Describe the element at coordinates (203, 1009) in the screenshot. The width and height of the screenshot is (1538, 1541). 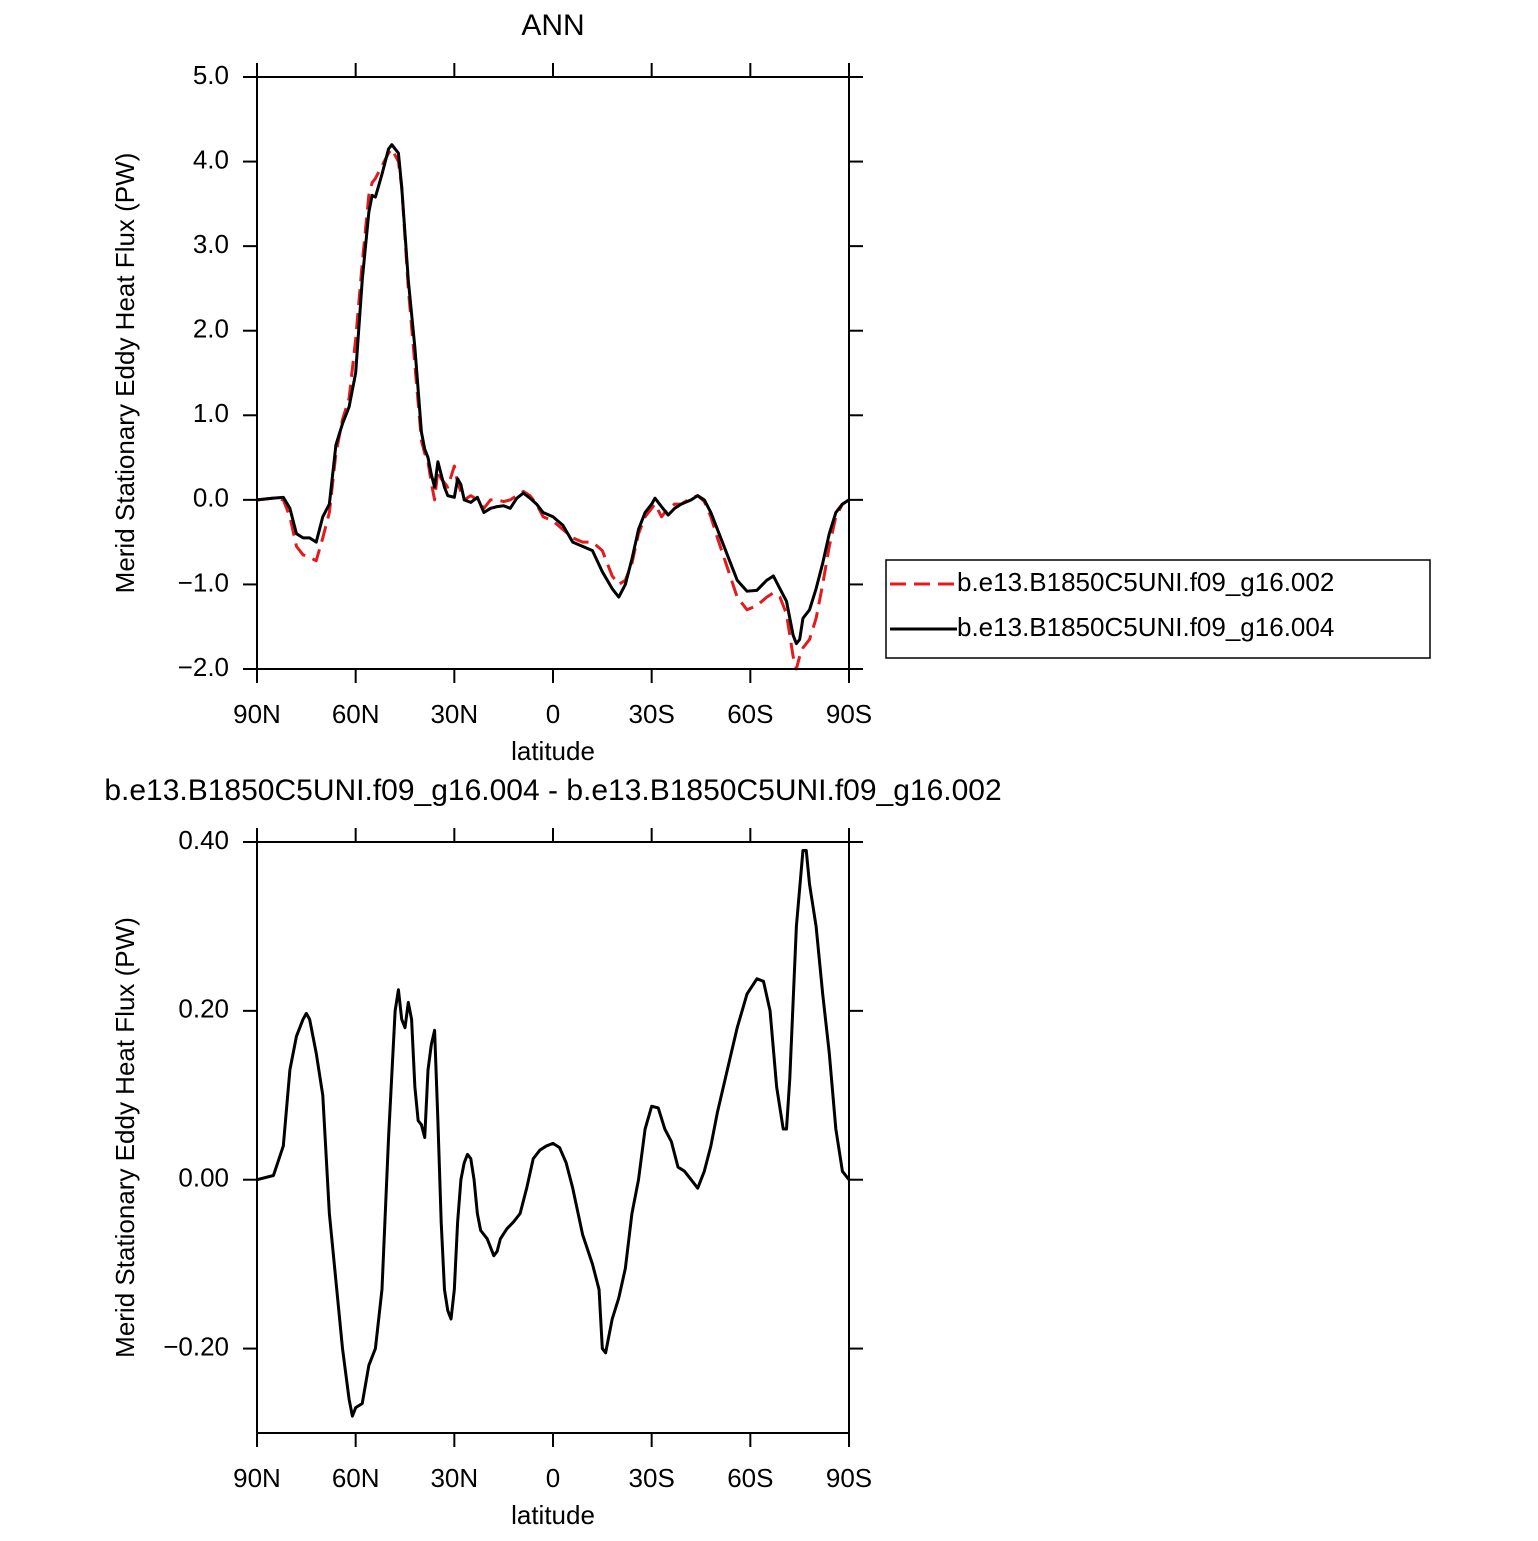
I see `y-tick-label: 0.20` at that location.